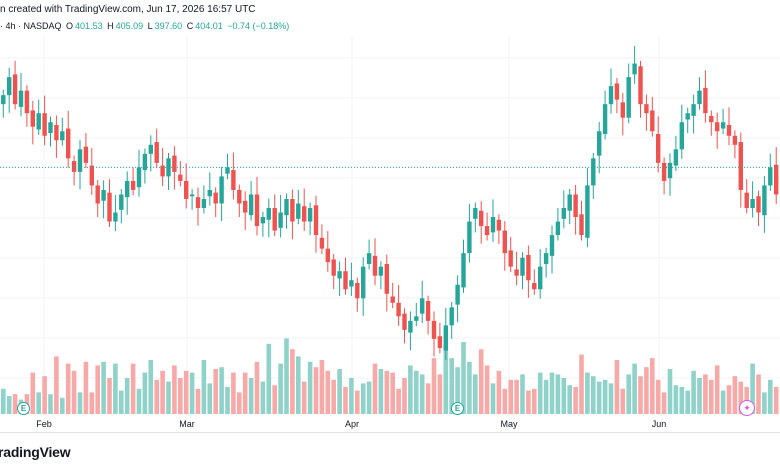 This screenshot has height=470, width=780. Describe the element at coordinates (110, 26) in the screenshot. I see `high-label: H` at that location.